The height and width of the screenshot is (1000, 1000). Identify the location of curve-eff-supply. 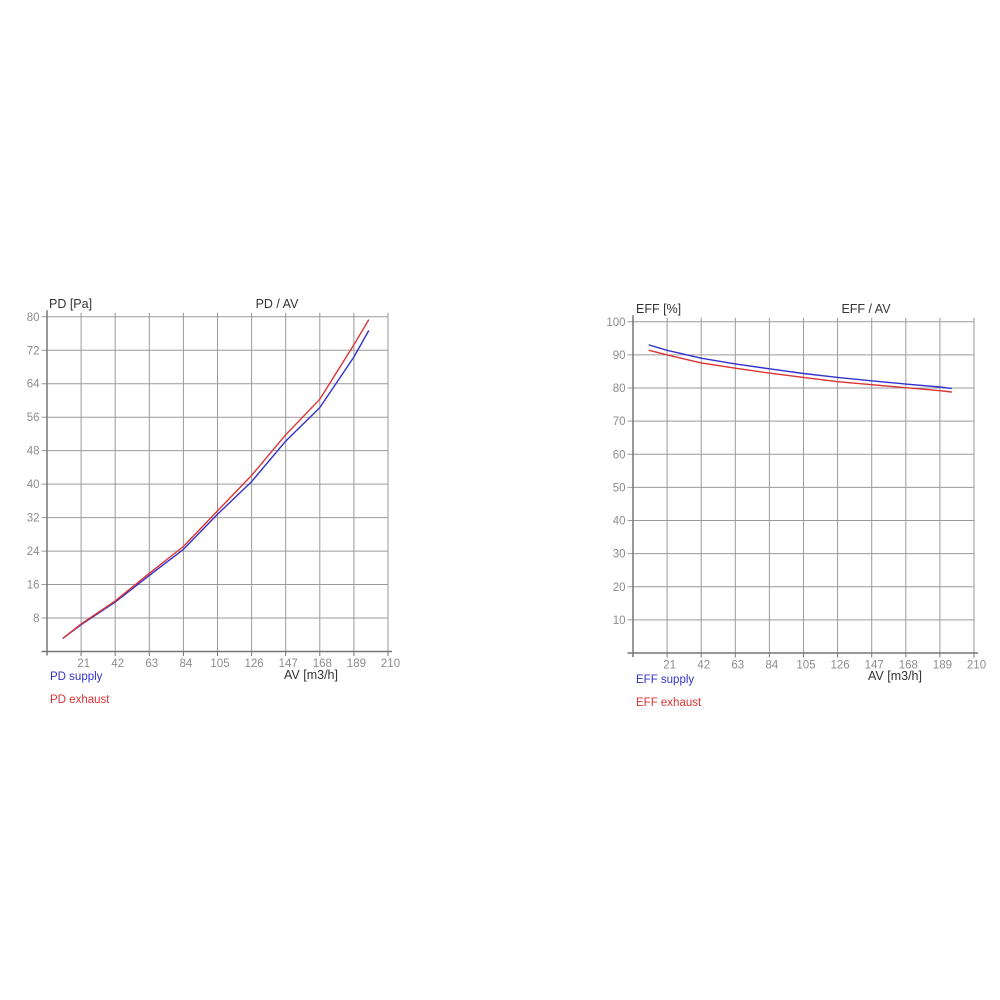
(800, 367).